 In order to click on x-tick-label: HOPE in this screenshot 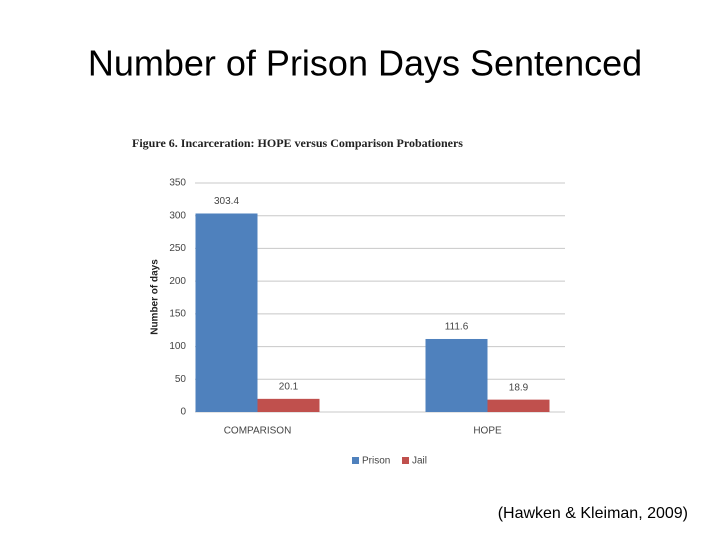, I will do `click(487, 431)`.